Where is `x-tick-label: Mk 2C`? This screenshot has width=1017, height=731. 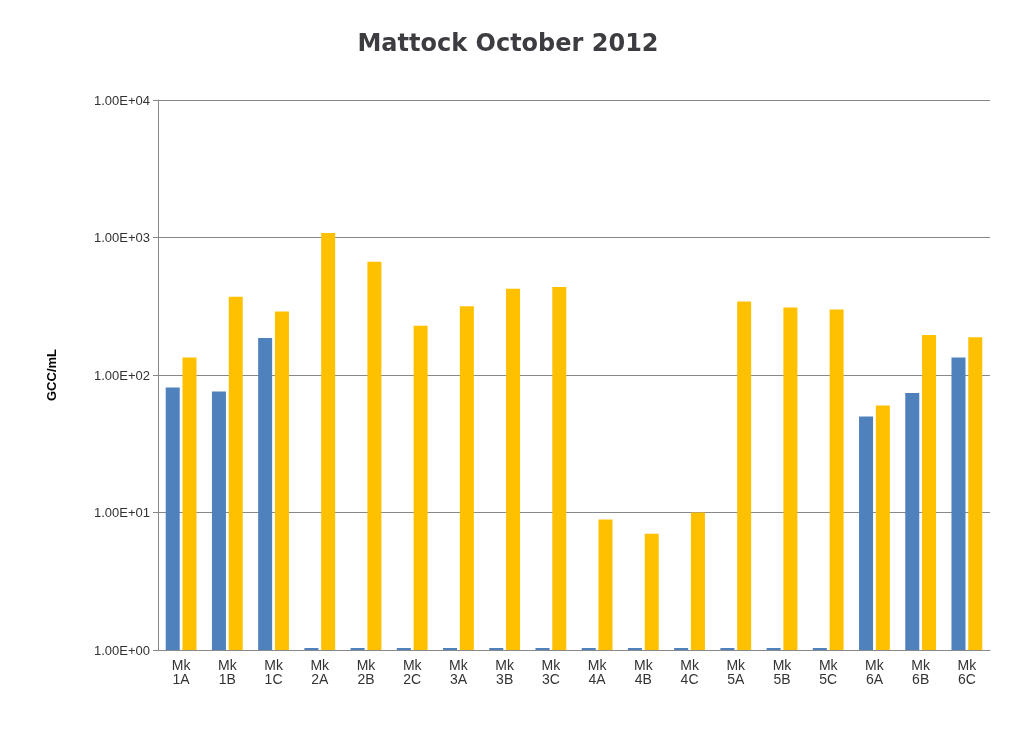
x-tick-label: Mk 2C is located at coordinates (412, 672).